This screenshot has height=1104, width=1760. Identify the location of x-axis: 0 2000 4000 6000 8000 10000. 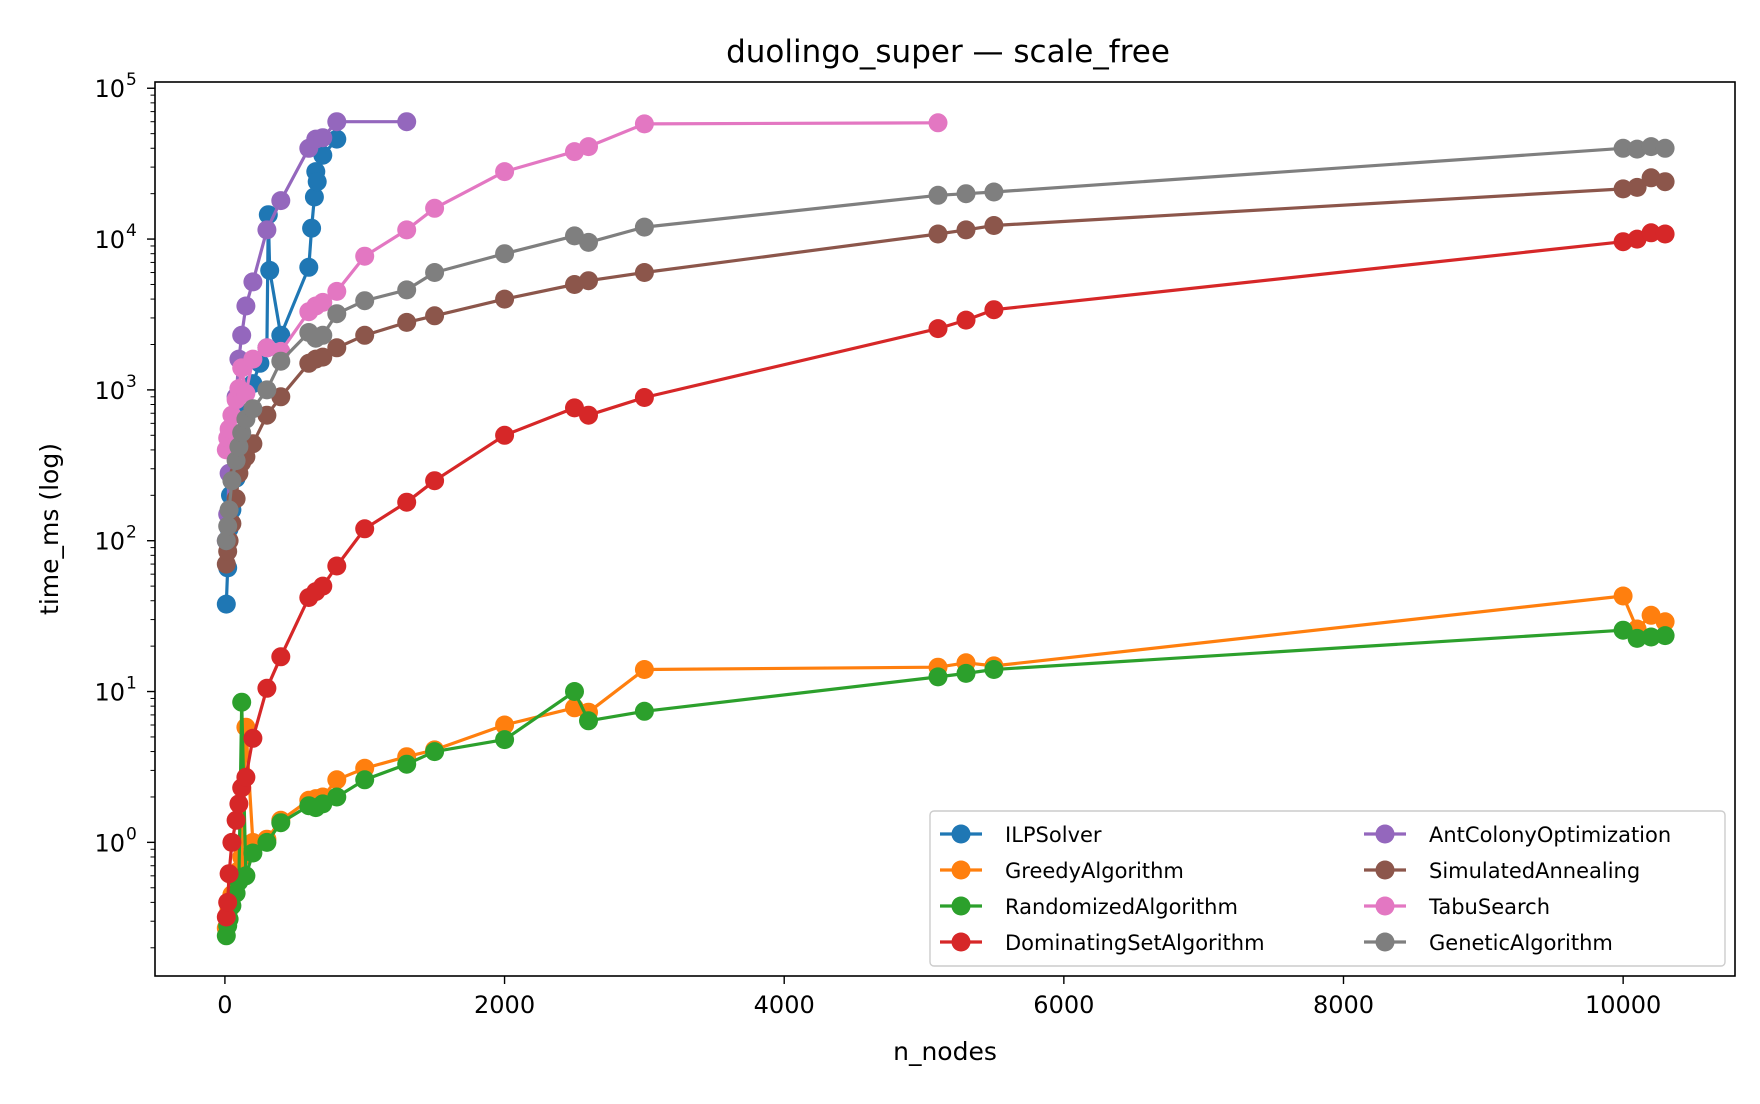
(939, 997).